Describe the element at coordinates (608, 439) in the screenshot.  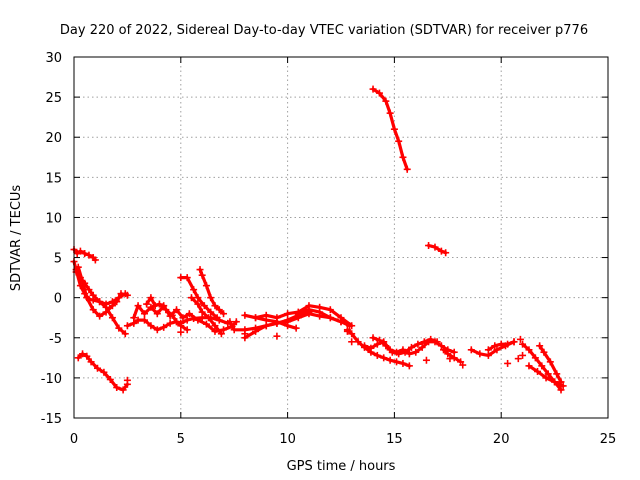
I see `x-tick-label: 25` at that location.